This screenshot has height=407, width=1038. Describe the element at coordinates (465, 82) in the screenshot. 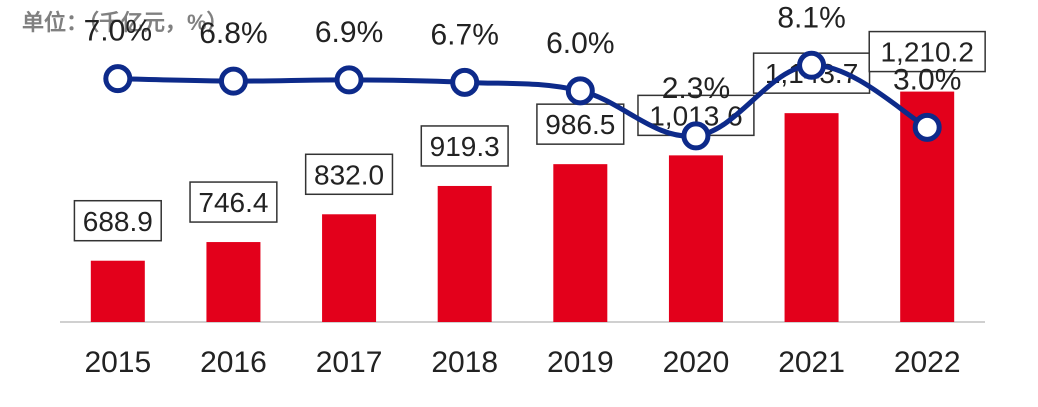

I see `growth-marker-2018` at that location.